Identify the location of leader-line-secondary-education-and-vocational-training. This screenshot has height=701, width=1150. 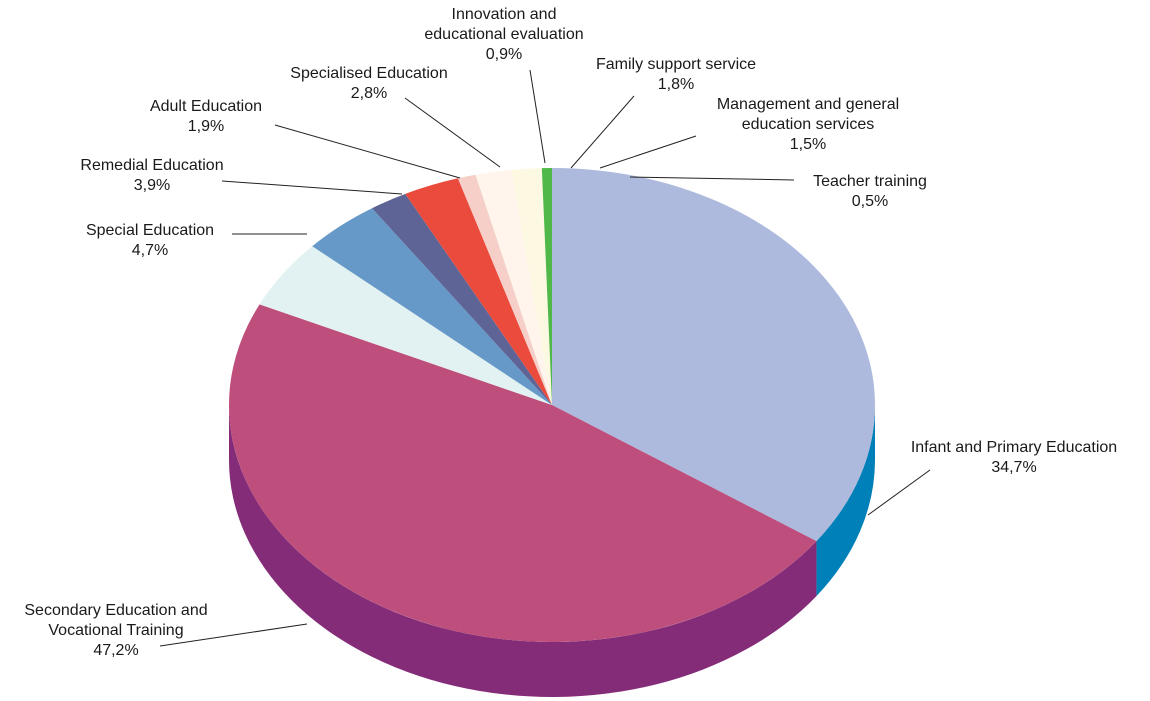
(233, 635).